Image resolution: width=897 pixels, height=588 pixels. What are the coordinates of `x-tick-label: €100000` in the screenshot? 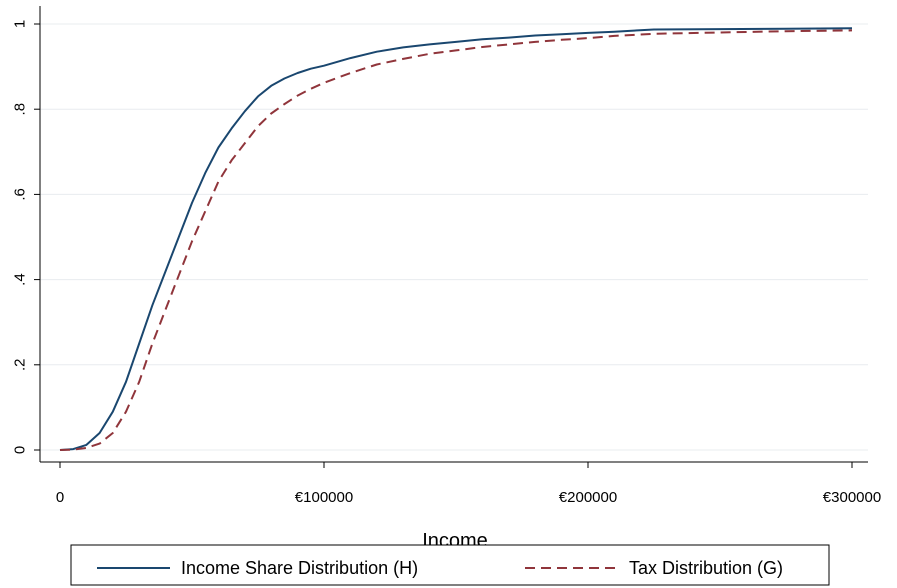 It's located at (324, 497).